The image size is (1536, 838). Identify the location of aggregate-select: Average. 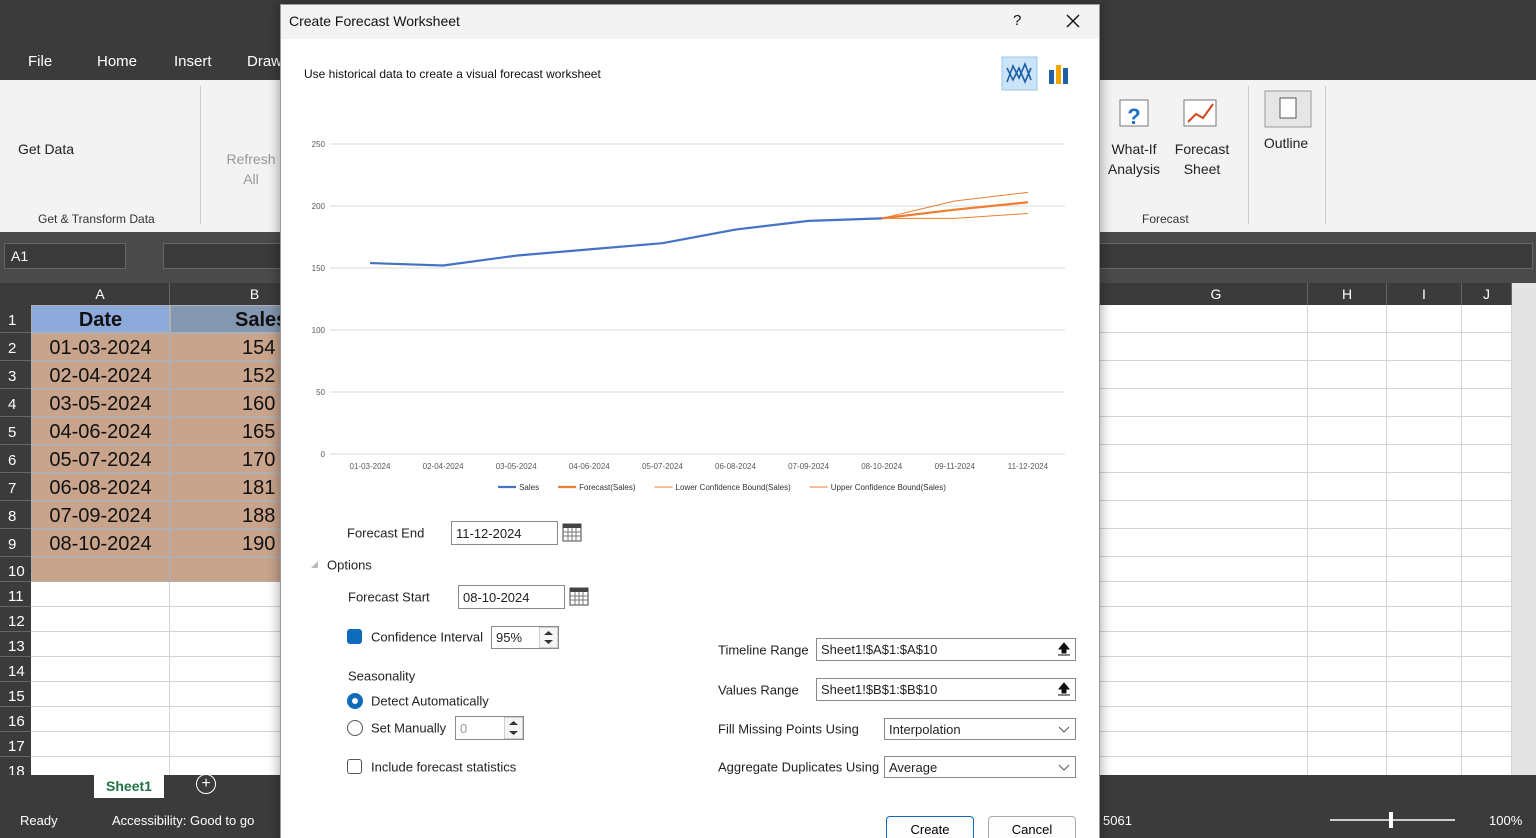
(980, 767).